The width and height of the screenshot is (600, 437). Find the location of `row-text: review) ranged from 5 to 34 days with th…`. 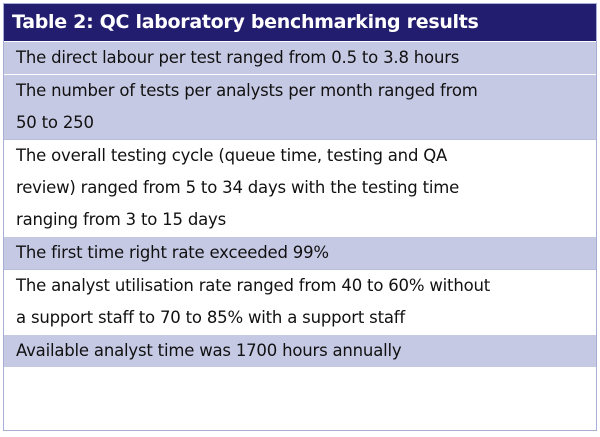

row-text: review) ranged from 5 to 34 days with th… is located at coordinates (238, 187).